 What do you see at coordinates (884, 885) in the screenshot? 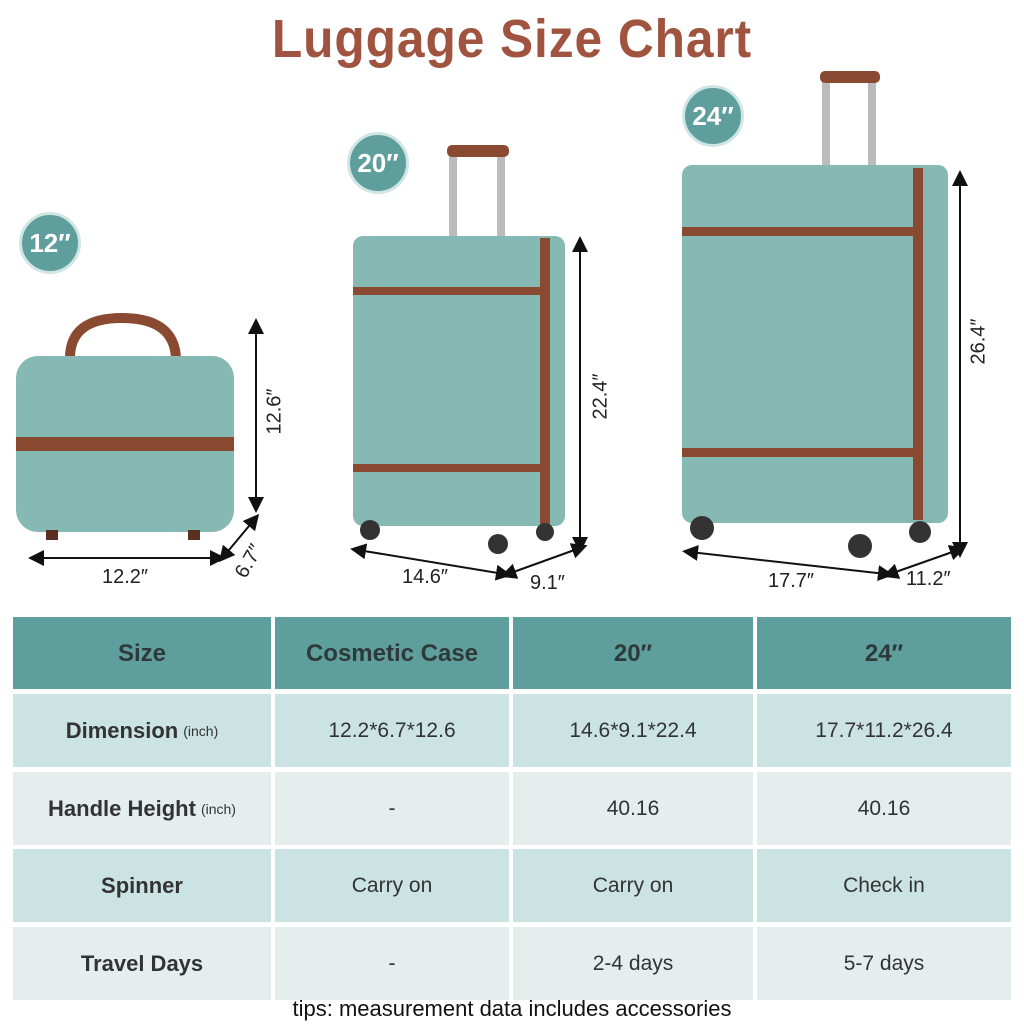
I see `table-cell: Check in` at bounding box center [884, 885].